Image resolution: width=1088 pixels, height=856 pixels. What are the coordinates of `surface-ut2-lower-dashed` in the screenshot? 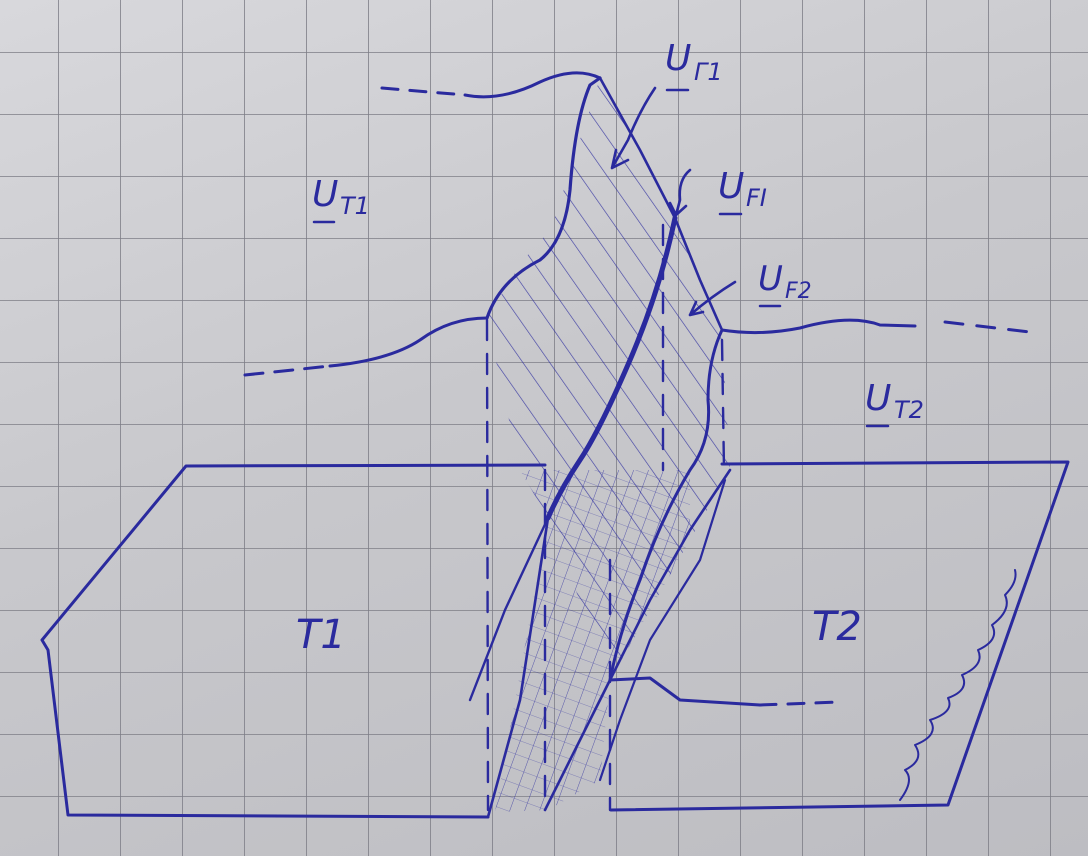 It's located at (800, 703).